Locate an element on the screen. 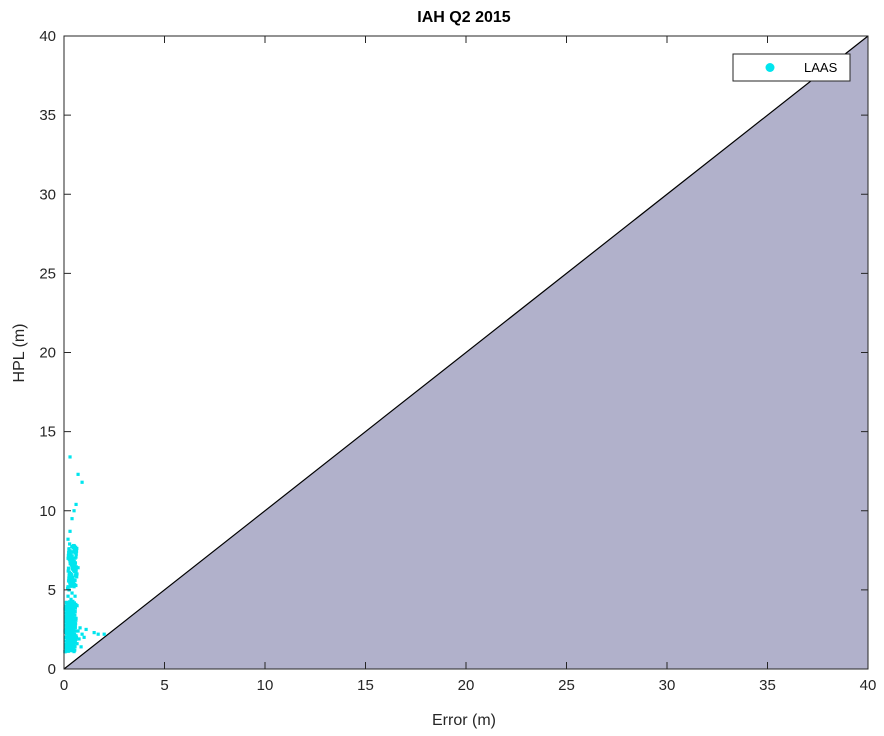 The width and height of the screenshot is (884, 736). legend: LAAS is located at coordinates (791, 67).